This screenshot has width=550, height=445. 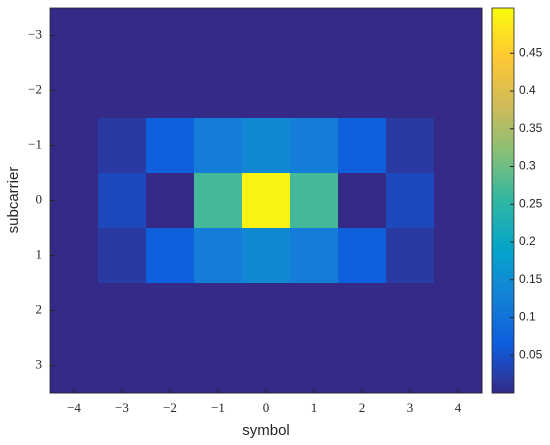 I want to click on y-tick-label: 1, so click(x=39, y=253).